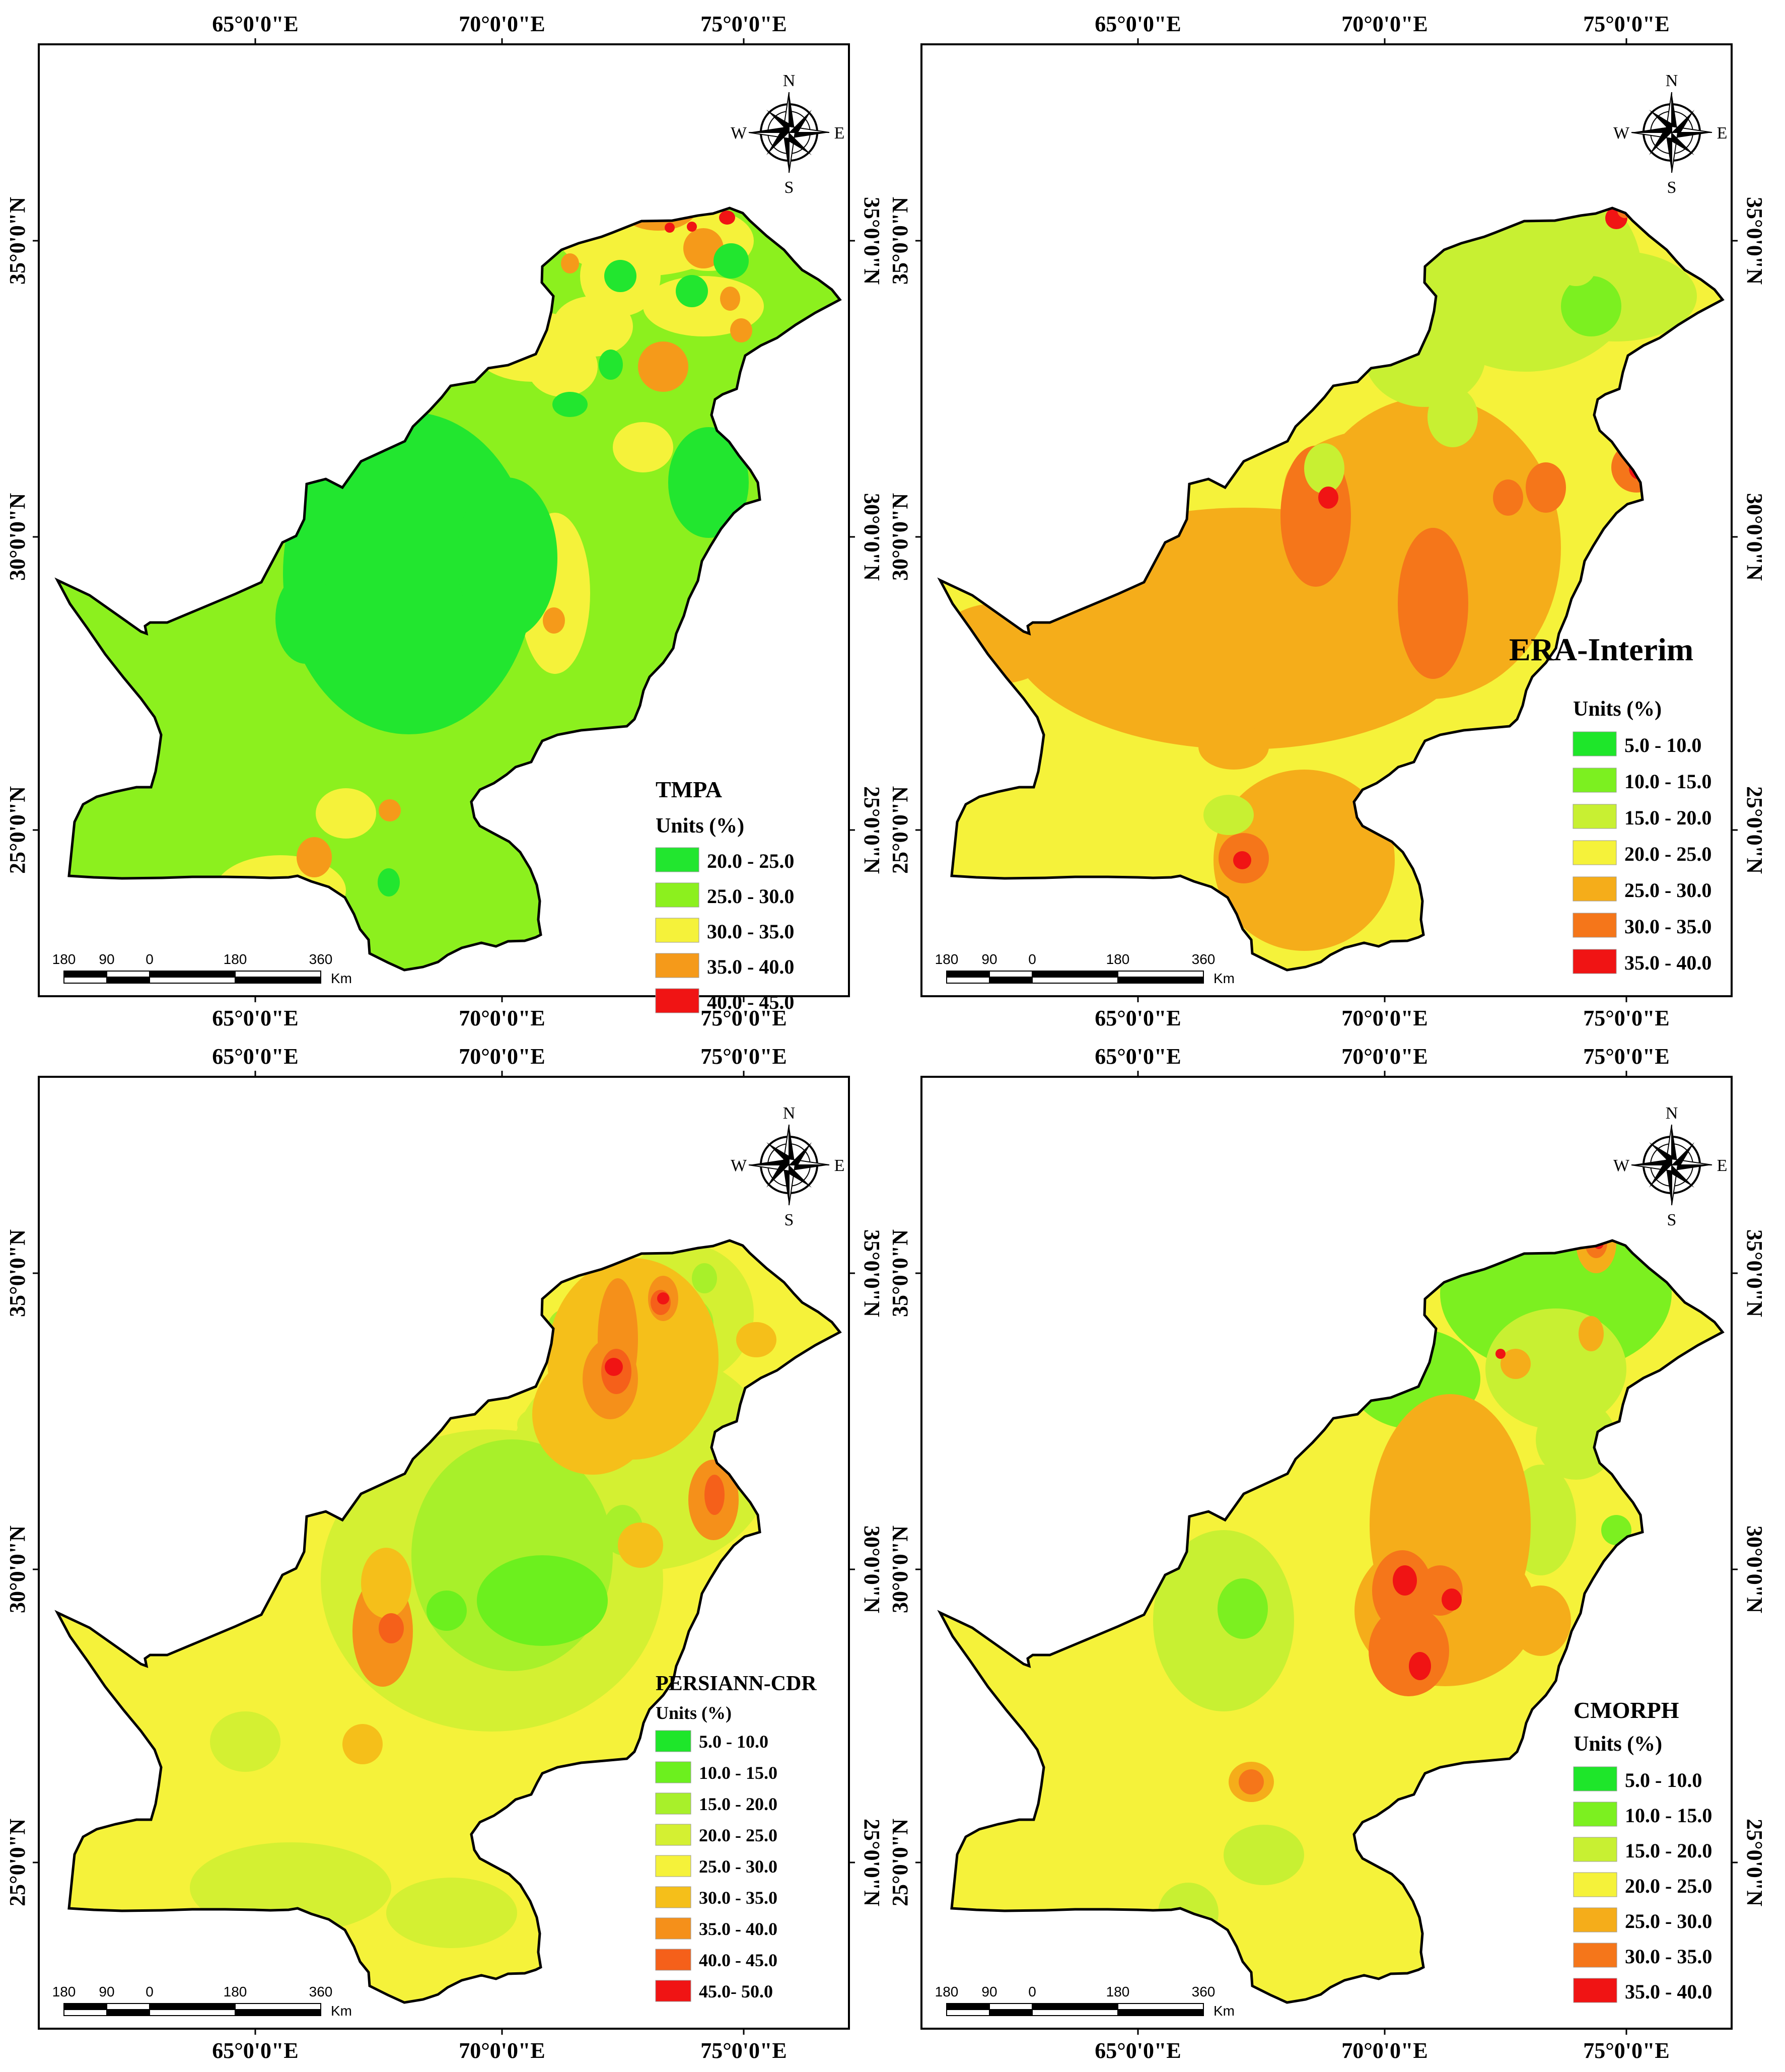  Describe the element at coordinates (1601, 649) in the screenshot. I see `legend-title: ERA-Interim` at that location.